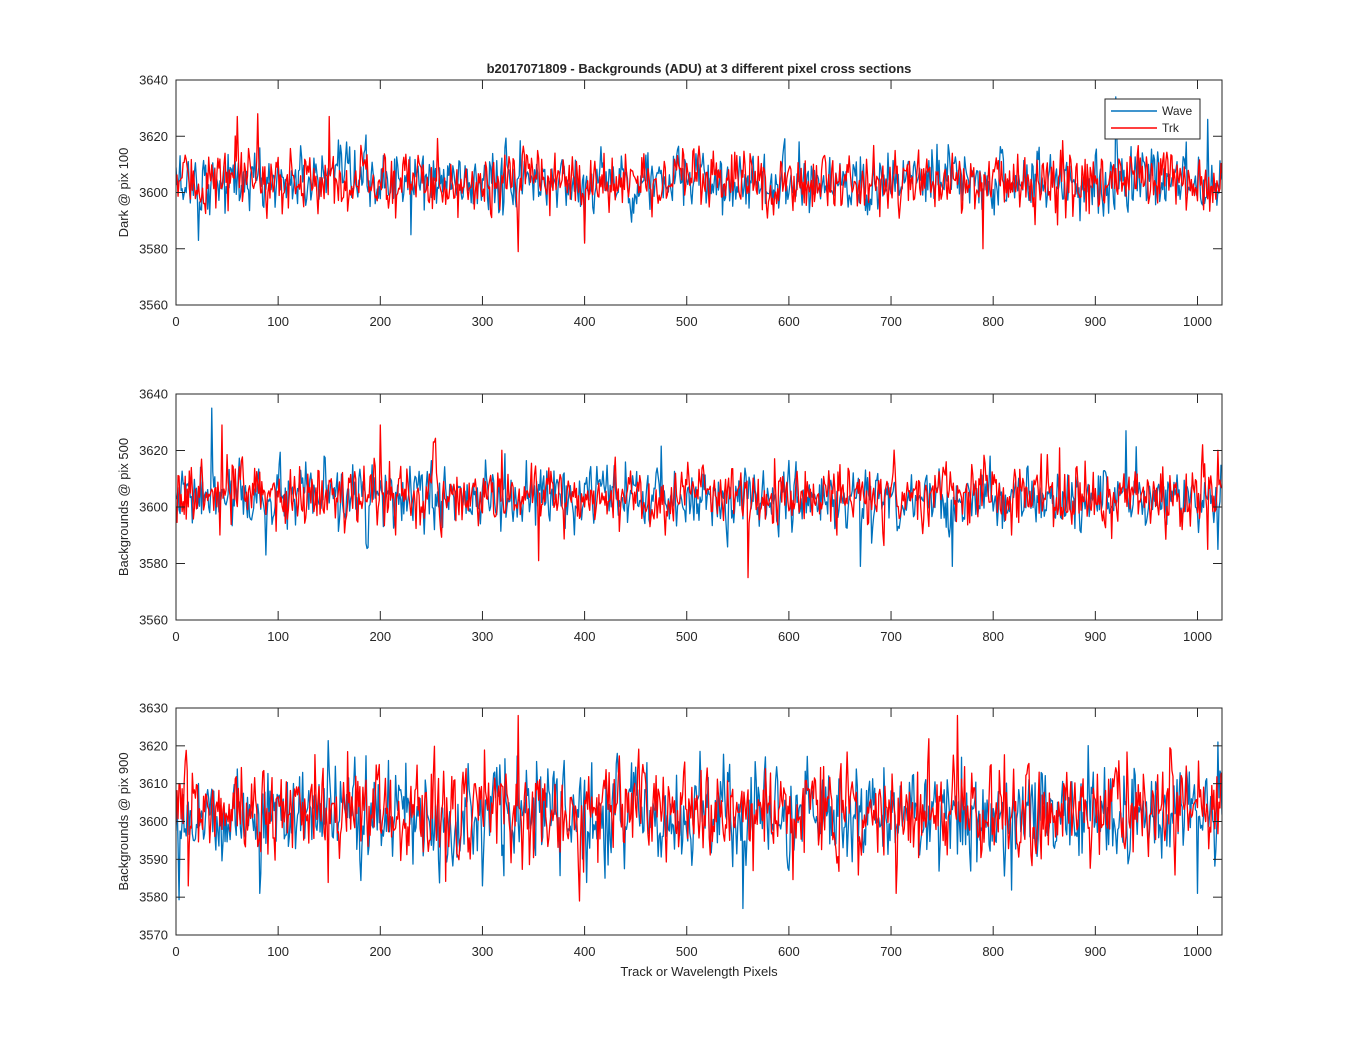  I want to click on legend: Wave Trk, so click(1152, 119).